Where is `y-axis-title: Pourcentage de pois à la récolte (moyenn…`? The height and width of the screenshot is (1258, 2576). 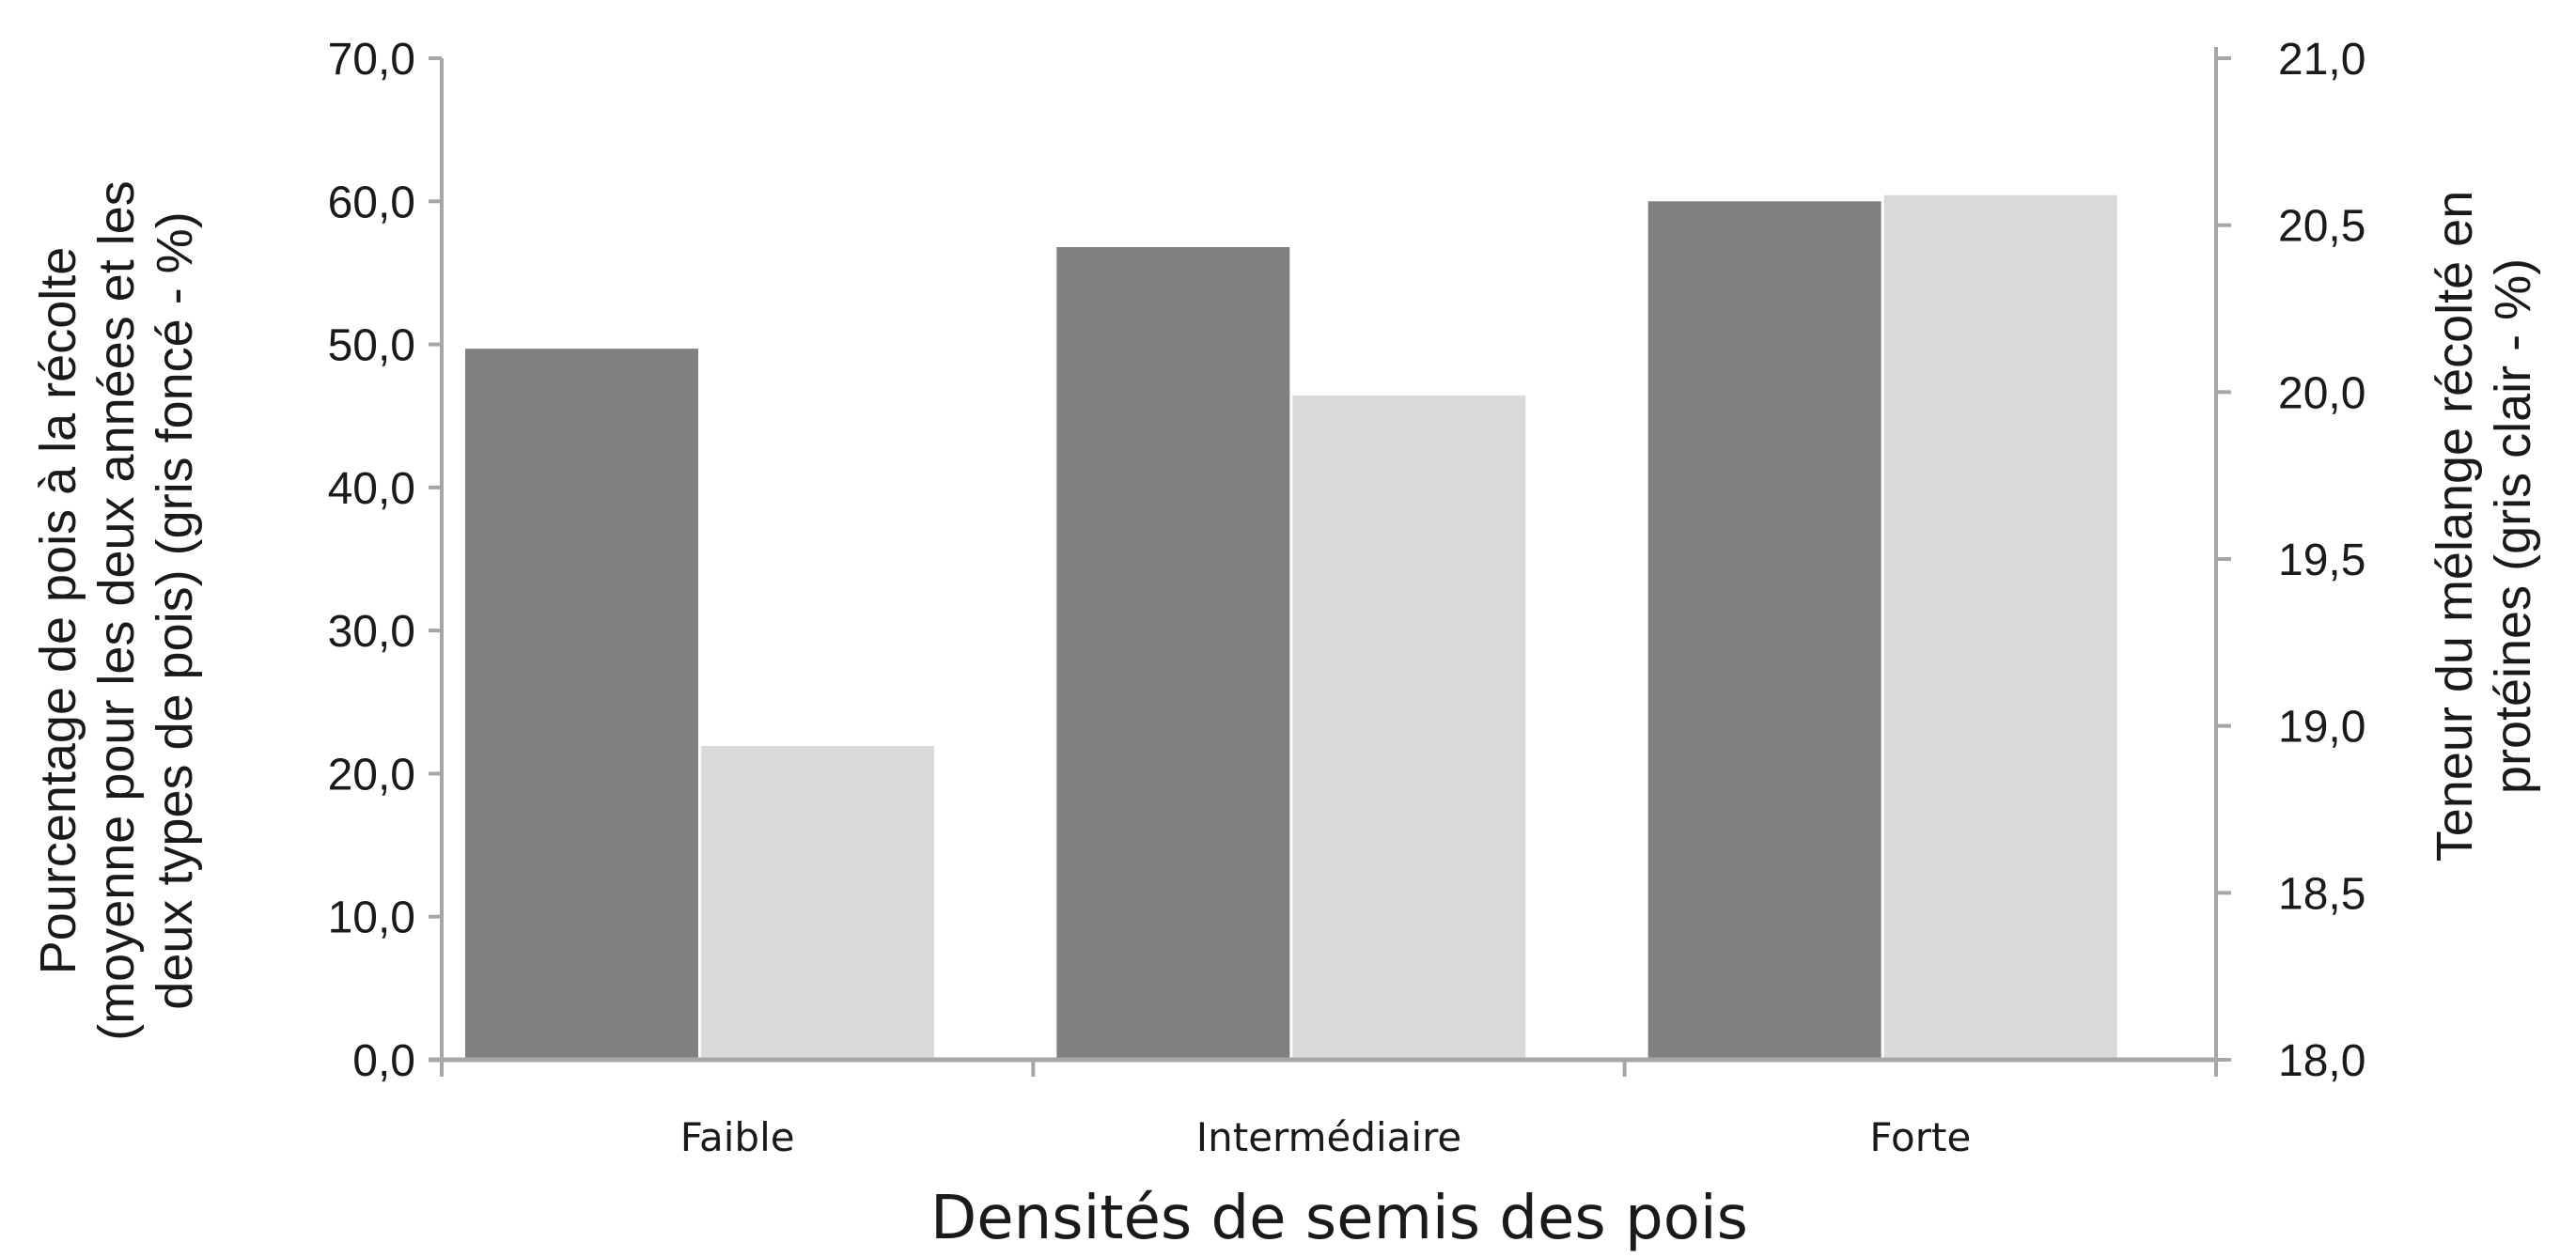 y-axis-title: Pourcentage de pois à la récolte (moyenn… is located at coordinates (116, 610).